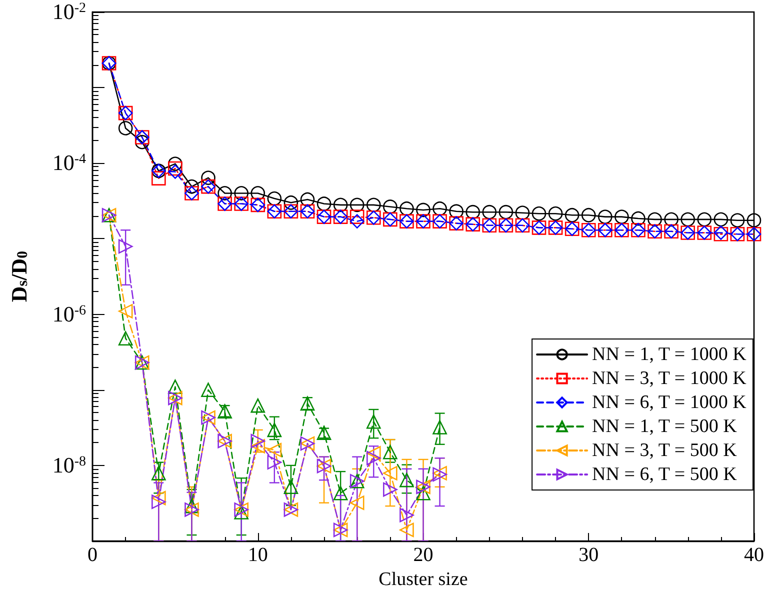 This screenshot has width=767, height=594. Describe the element at coordinates (669, 354) in the screenshot. I see `legend-label: NN = 1, T = 1000 K` at that location.